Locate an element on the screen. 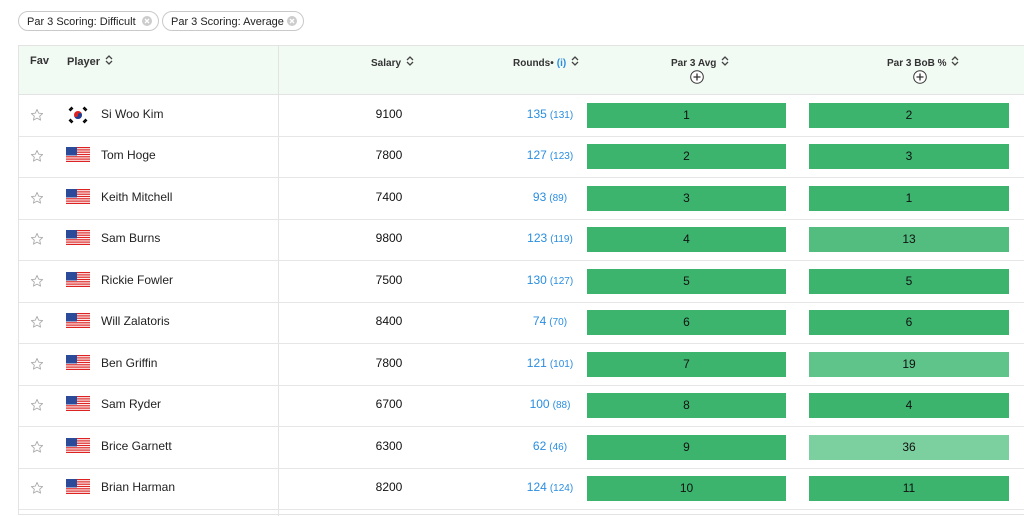 The width and height of the screenshot is (1024, 516). bob-cell: 3 is located at coordinates (909, 157).